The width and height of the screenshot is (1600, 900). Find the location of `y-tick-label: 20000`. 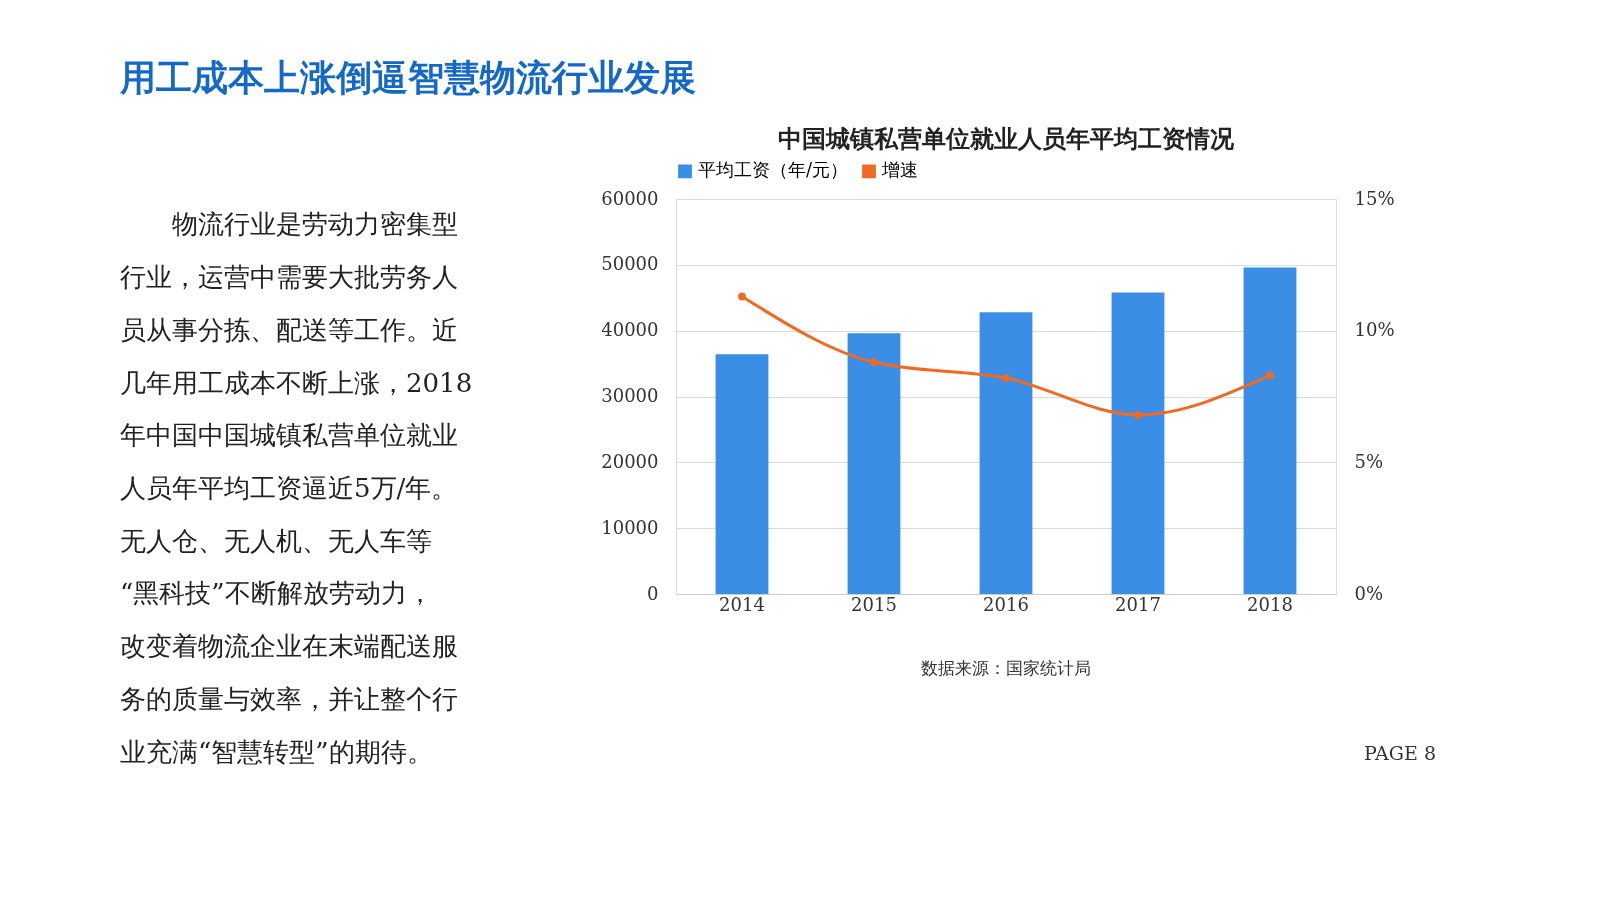

y-tick-label: 20000 is located at coordinates (630, 461).